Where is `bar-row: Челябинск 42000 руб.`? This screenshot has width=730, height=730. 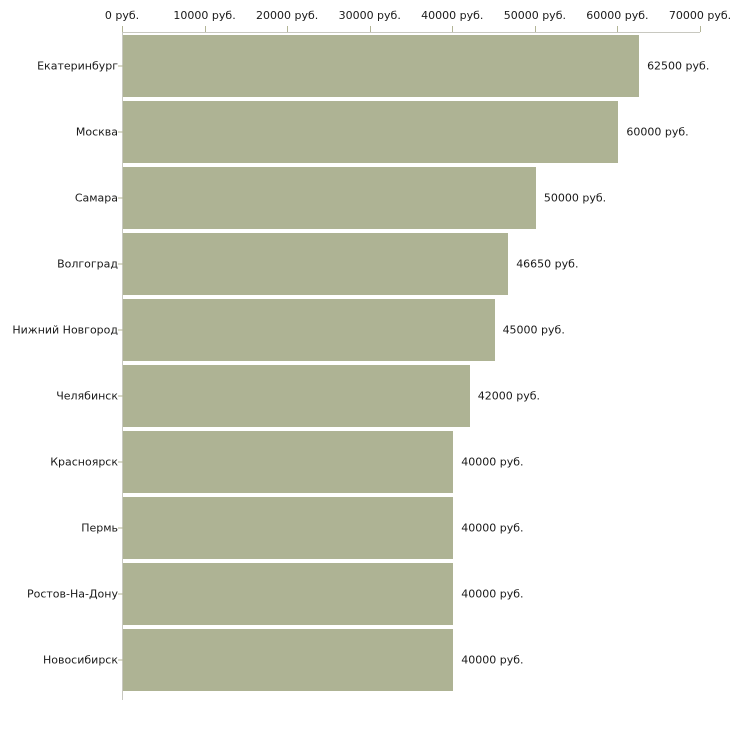
bar-row: Челябинск 42000 руб. is located at coordinates (365, 396).